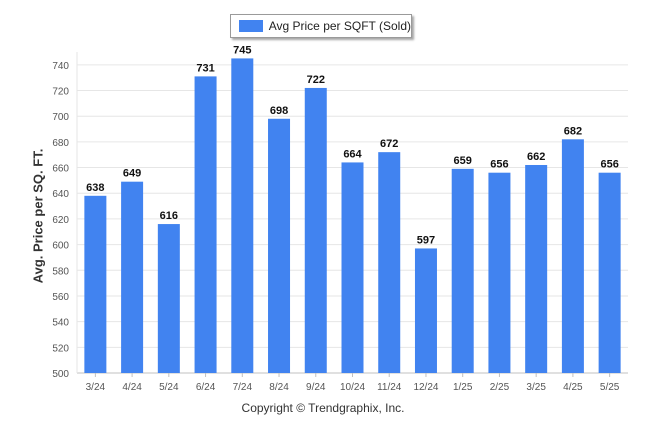 The image size is (646, 434). What do you see at coordinates (500, 387) in the screenshot?
I see `x-tick-label: 2/25` at bounding box center [500, 387].